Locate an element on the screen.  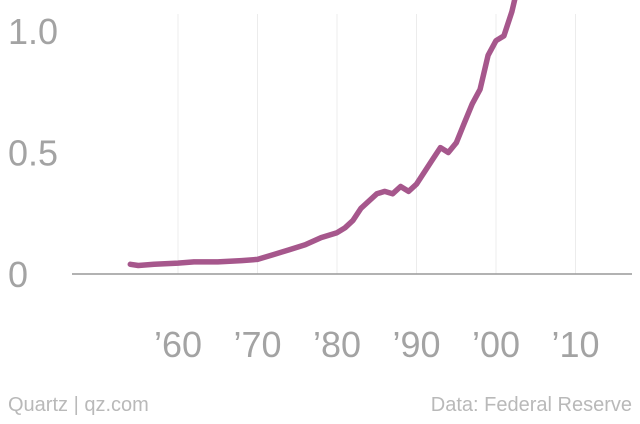
x-tick-label-4: ’00 is located at coordinates (496, 344).